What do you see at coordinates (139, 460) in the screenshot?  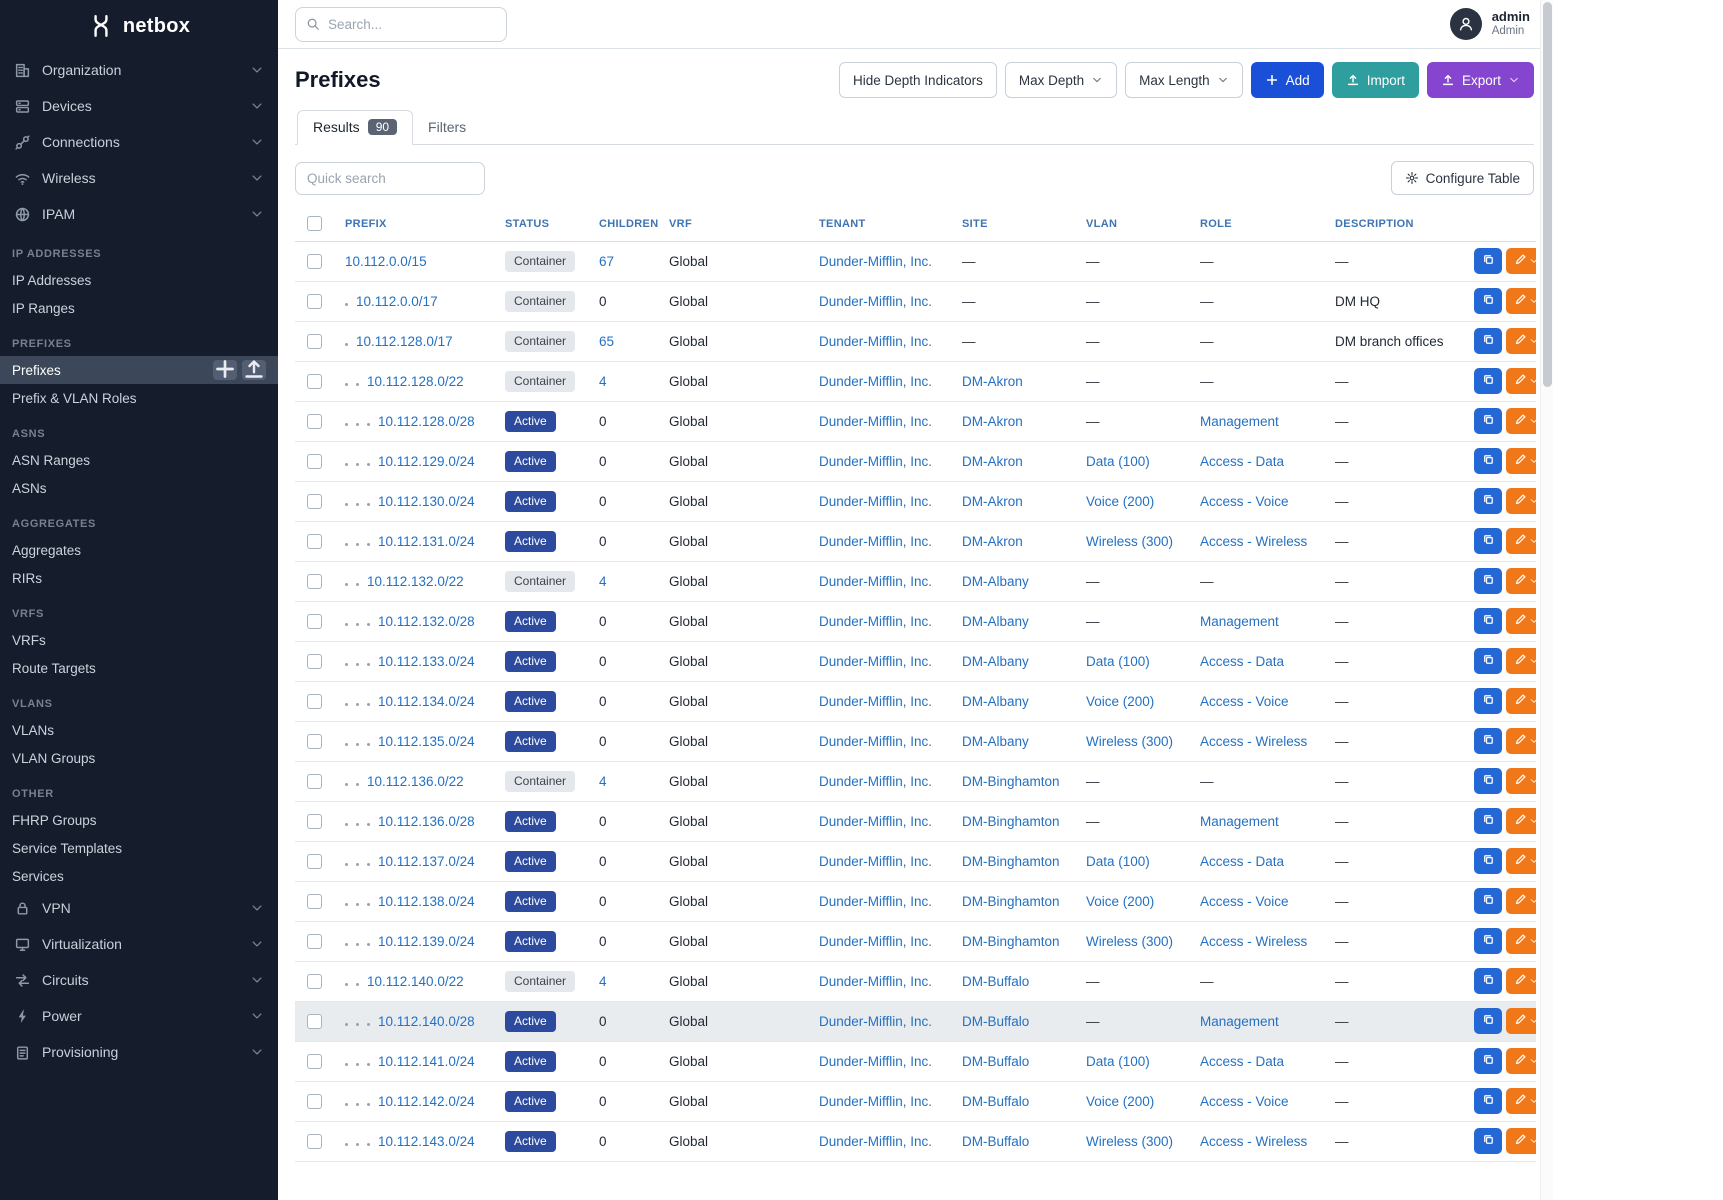 I see `sidebar-item-asn-ranges: ASN Ranges` at bounding box center [139, 460].